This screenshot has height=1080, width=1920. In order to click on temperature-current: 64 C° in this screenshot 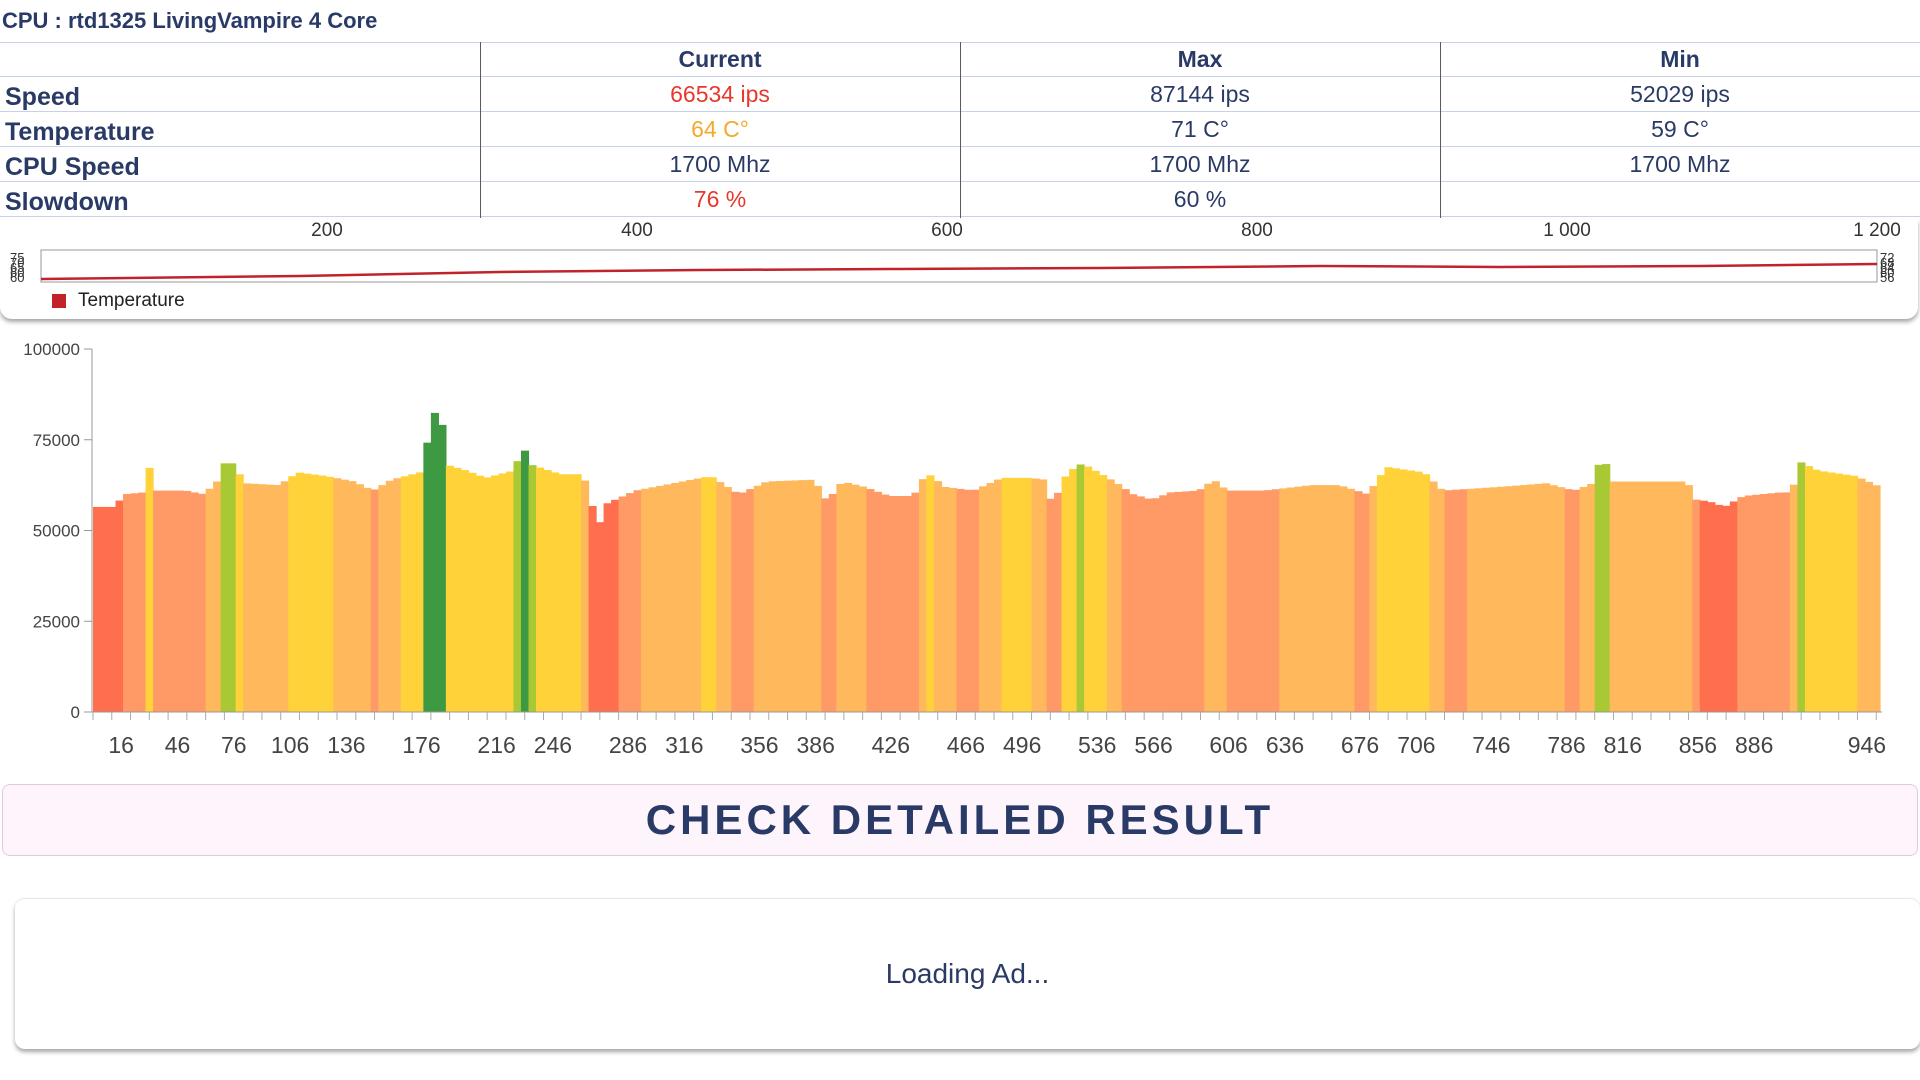, I will do `click(720, 129)`.